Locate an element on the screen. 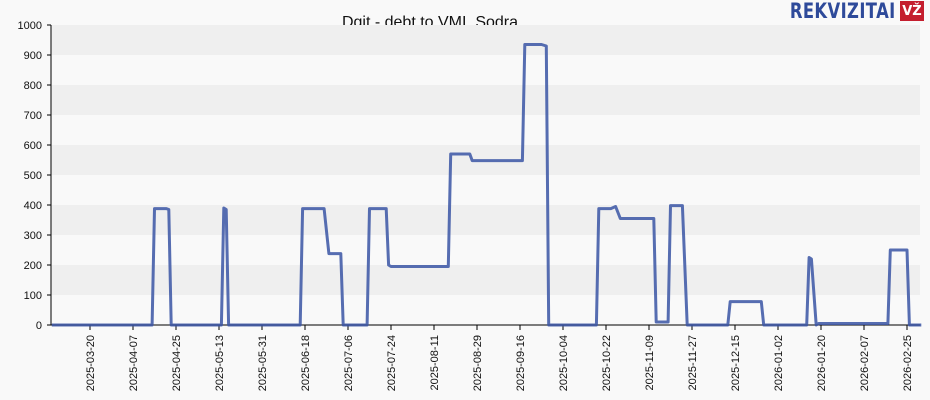  x-tick-label: 2025-06-18 is located at coordinates (306, 363).